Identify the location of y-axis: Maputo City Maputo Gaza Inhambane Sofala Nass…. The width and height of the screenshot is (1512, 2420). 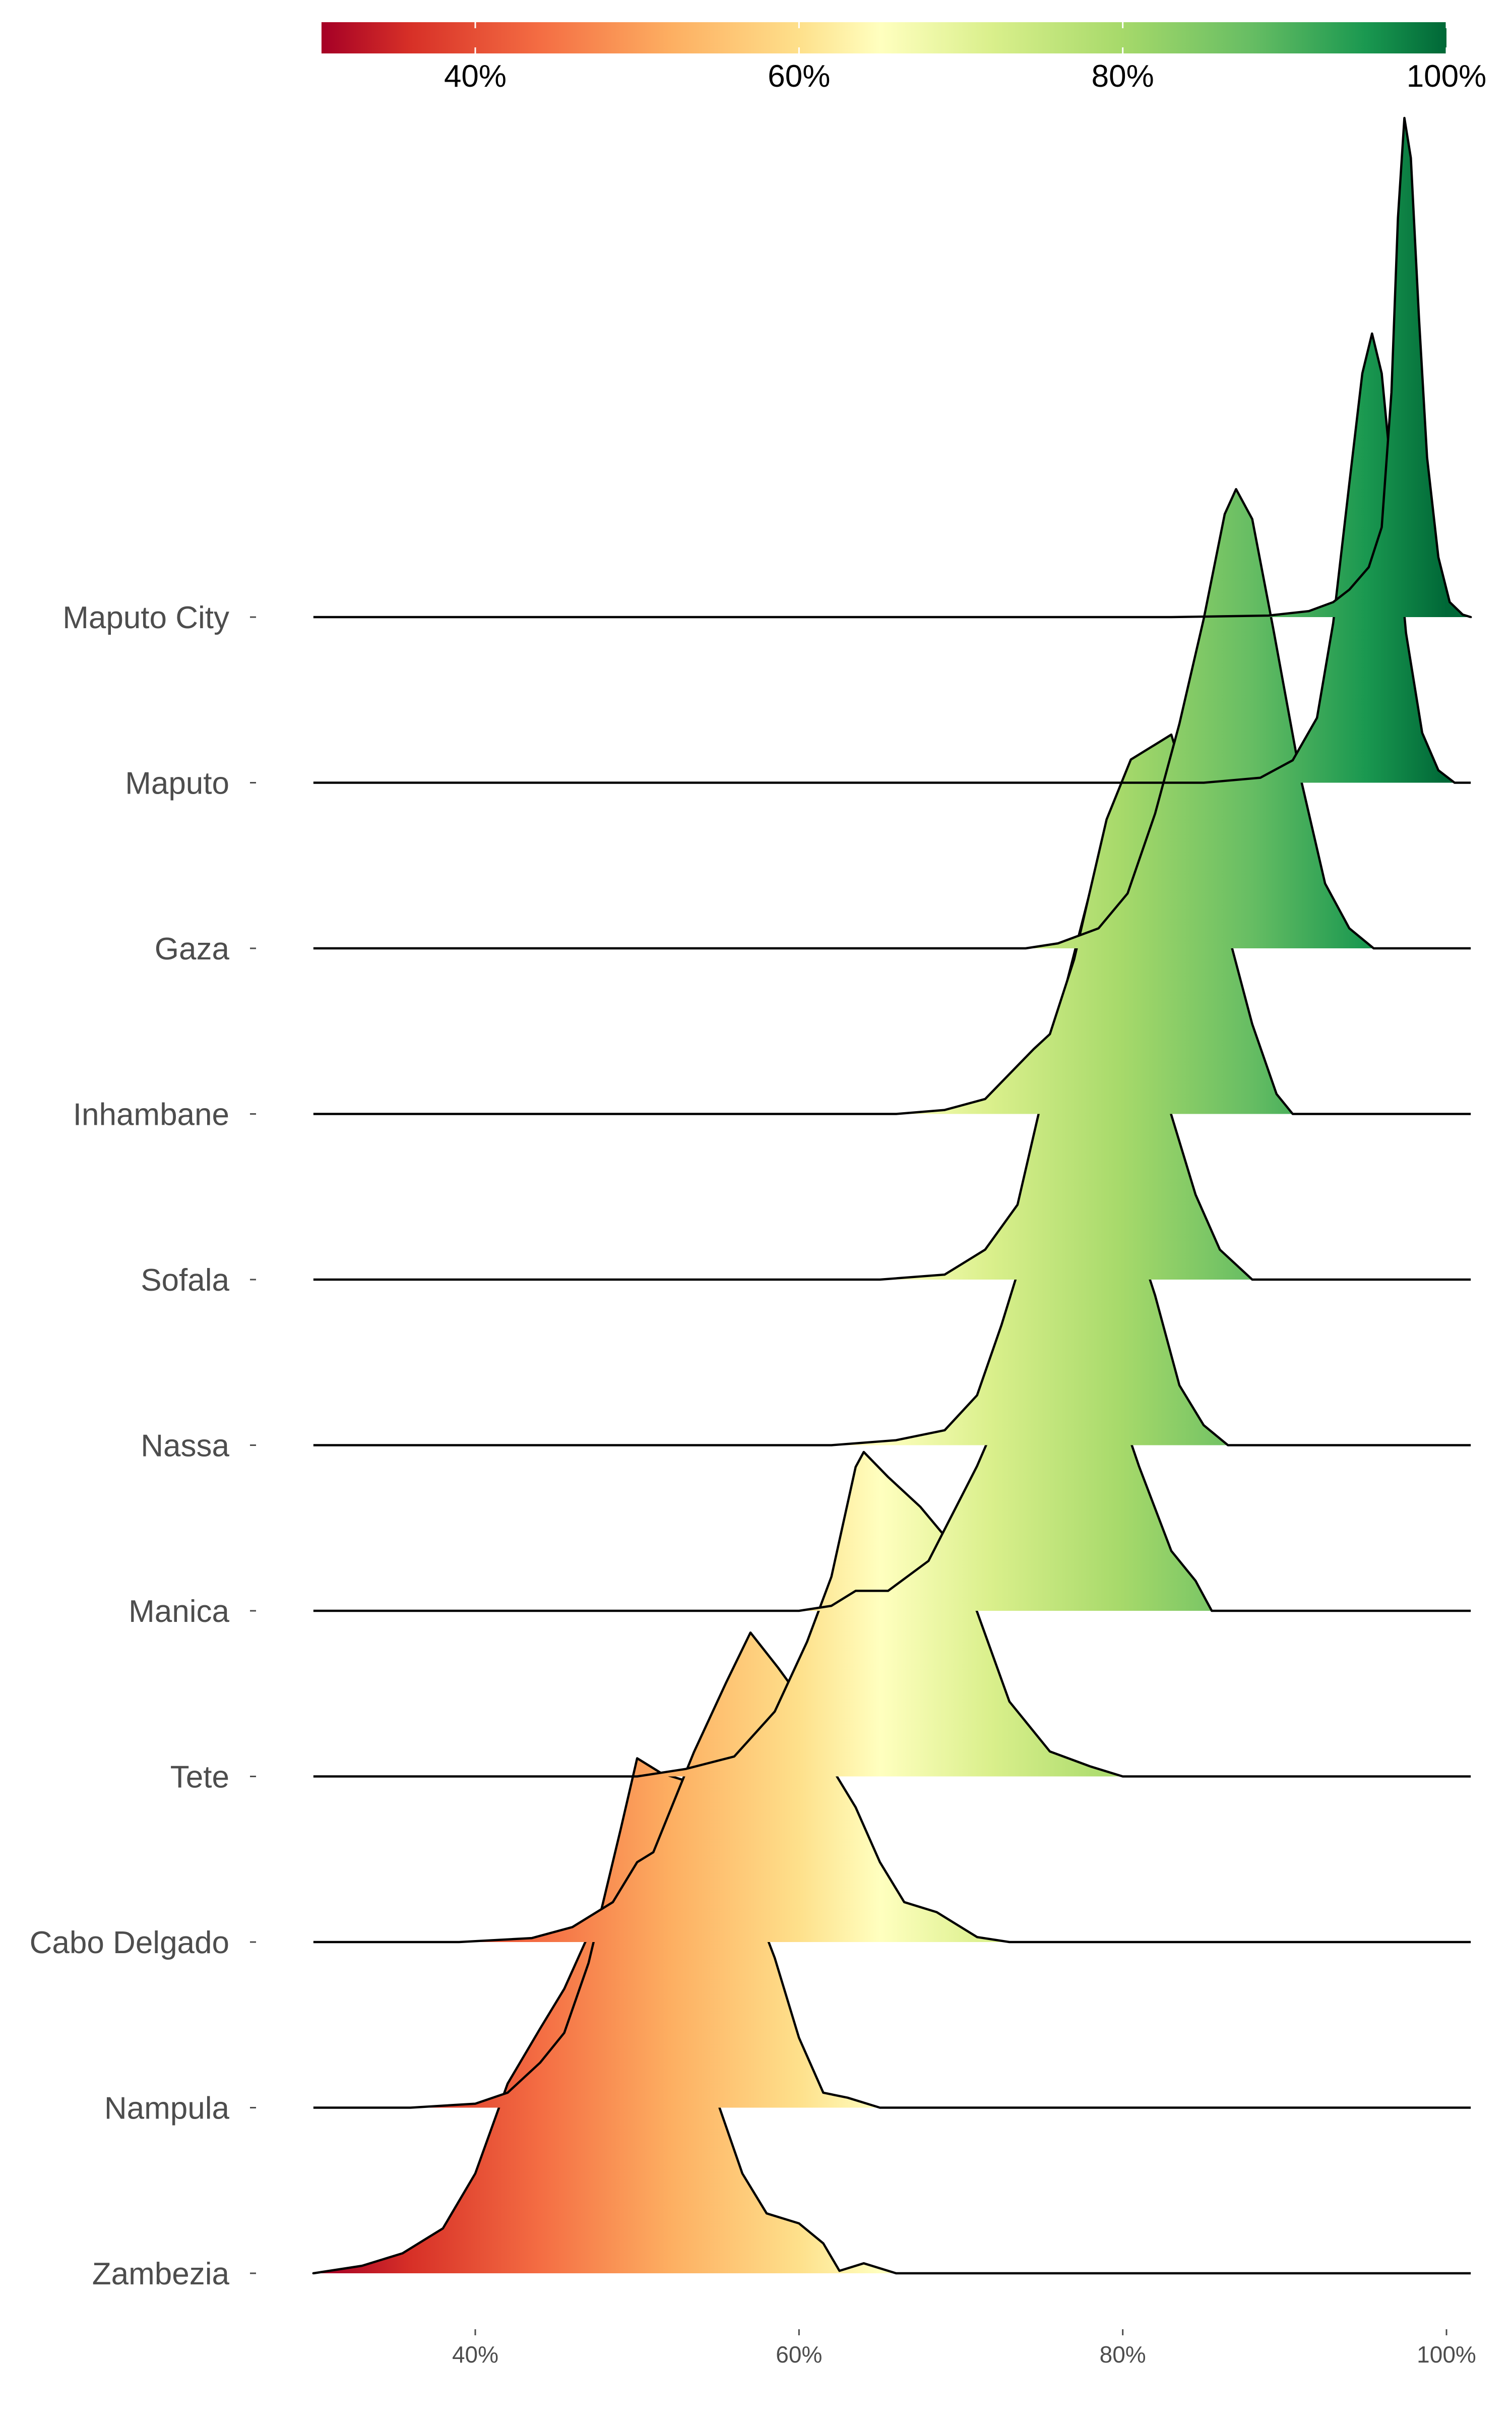
(143, 1445).